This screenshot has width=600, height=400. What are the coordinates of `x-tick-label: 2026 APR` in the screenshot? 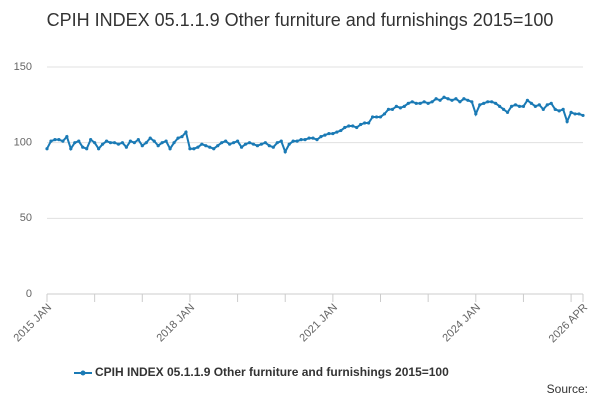 It's located at (569, 324).